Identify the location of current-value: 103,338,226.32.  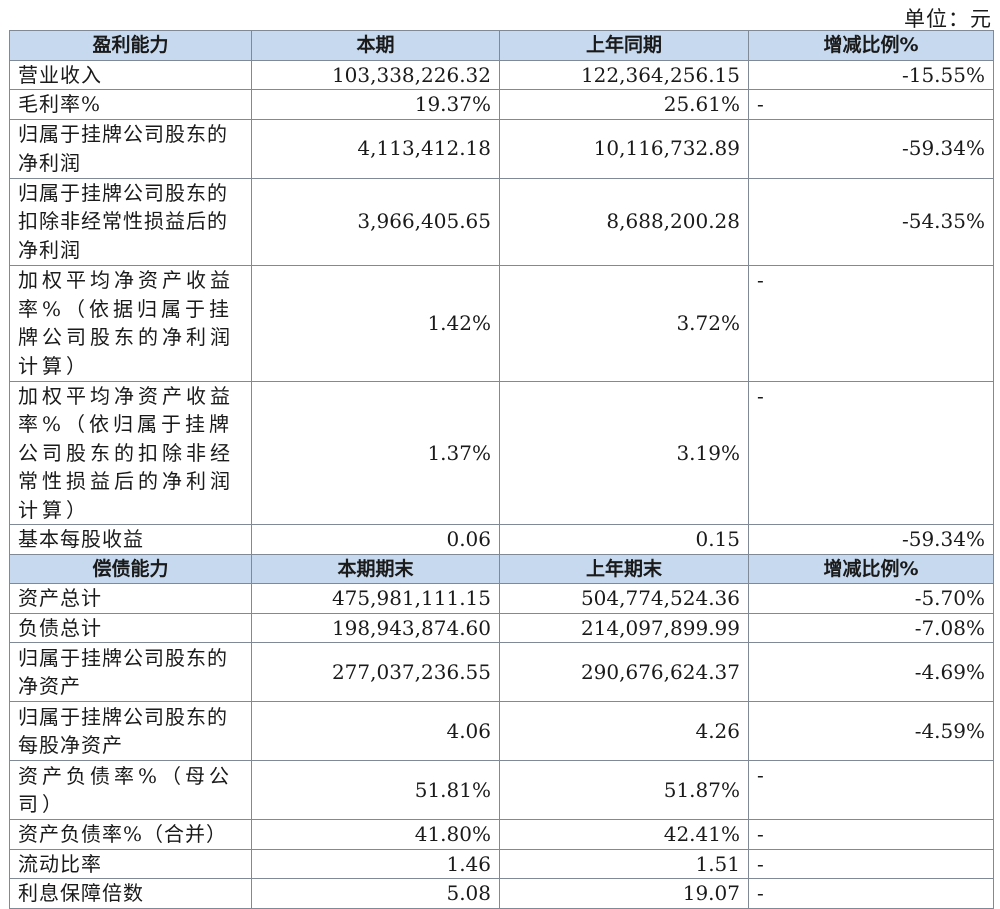
(375, 74).